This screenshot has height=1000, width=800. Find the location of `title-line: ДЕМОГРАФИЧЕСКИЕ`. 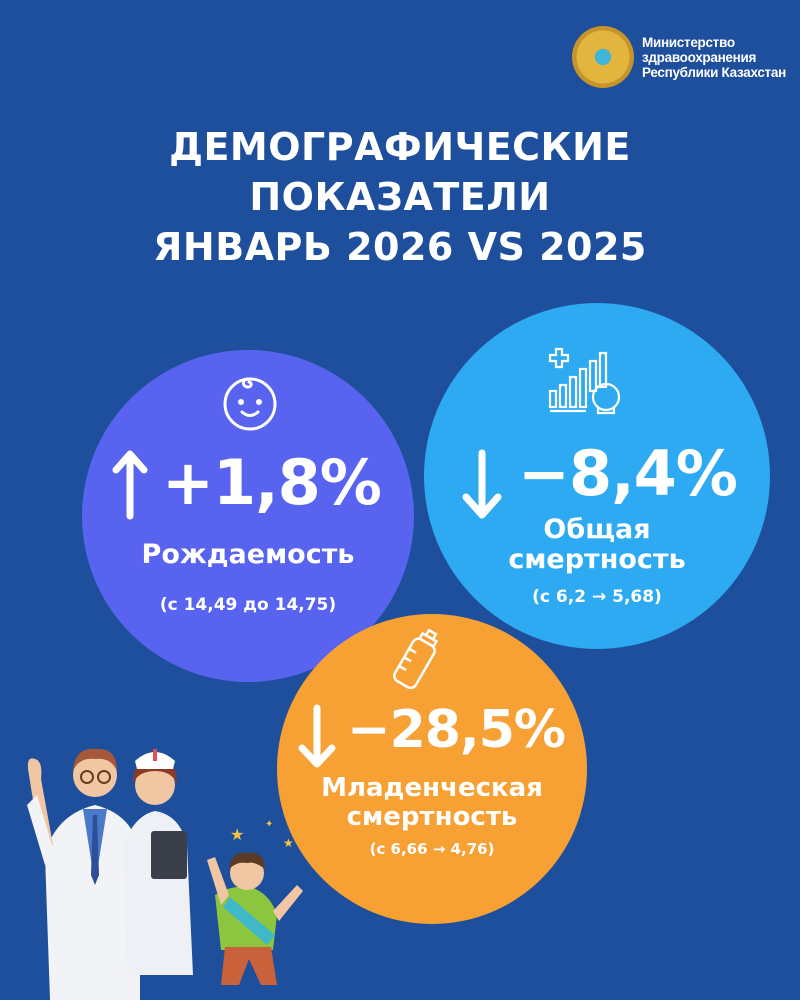

title-line: ДЕМОГРАФИЧЕСКИЕ is located at coordinates (400, 147).